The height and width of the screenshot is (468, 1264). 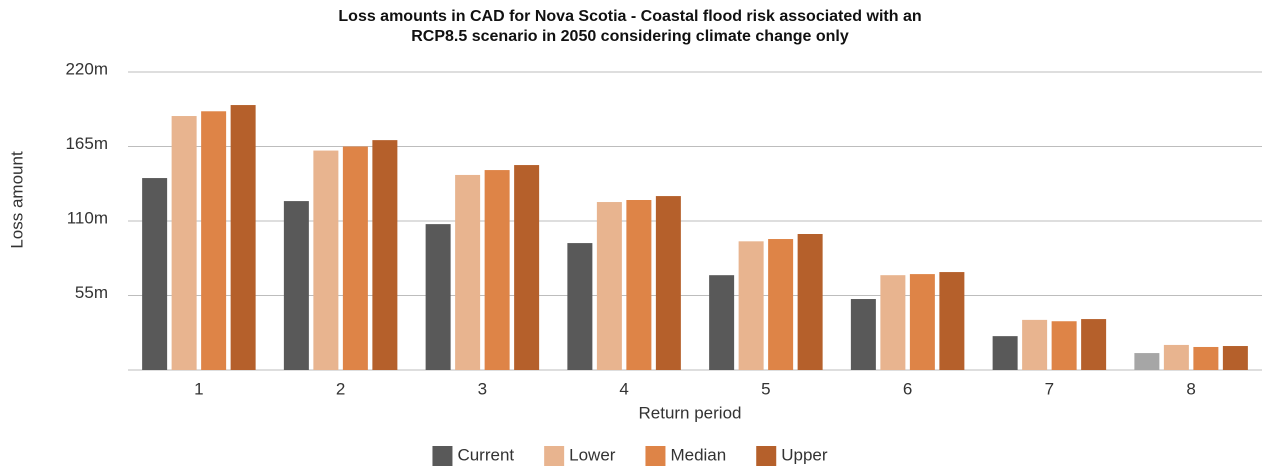 What do you see at coordinates (592, 454) in the screenshot?
I see `legend-label: Lower` at bounding box center [592, 454].